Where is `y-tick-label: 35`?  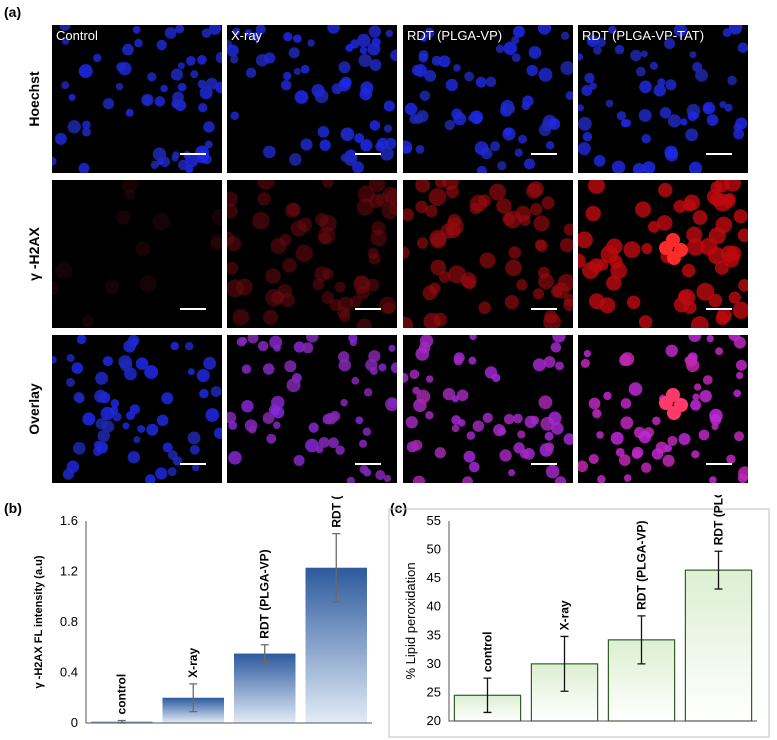 y-tick-label: 35 is located at coordinates (434, 634).